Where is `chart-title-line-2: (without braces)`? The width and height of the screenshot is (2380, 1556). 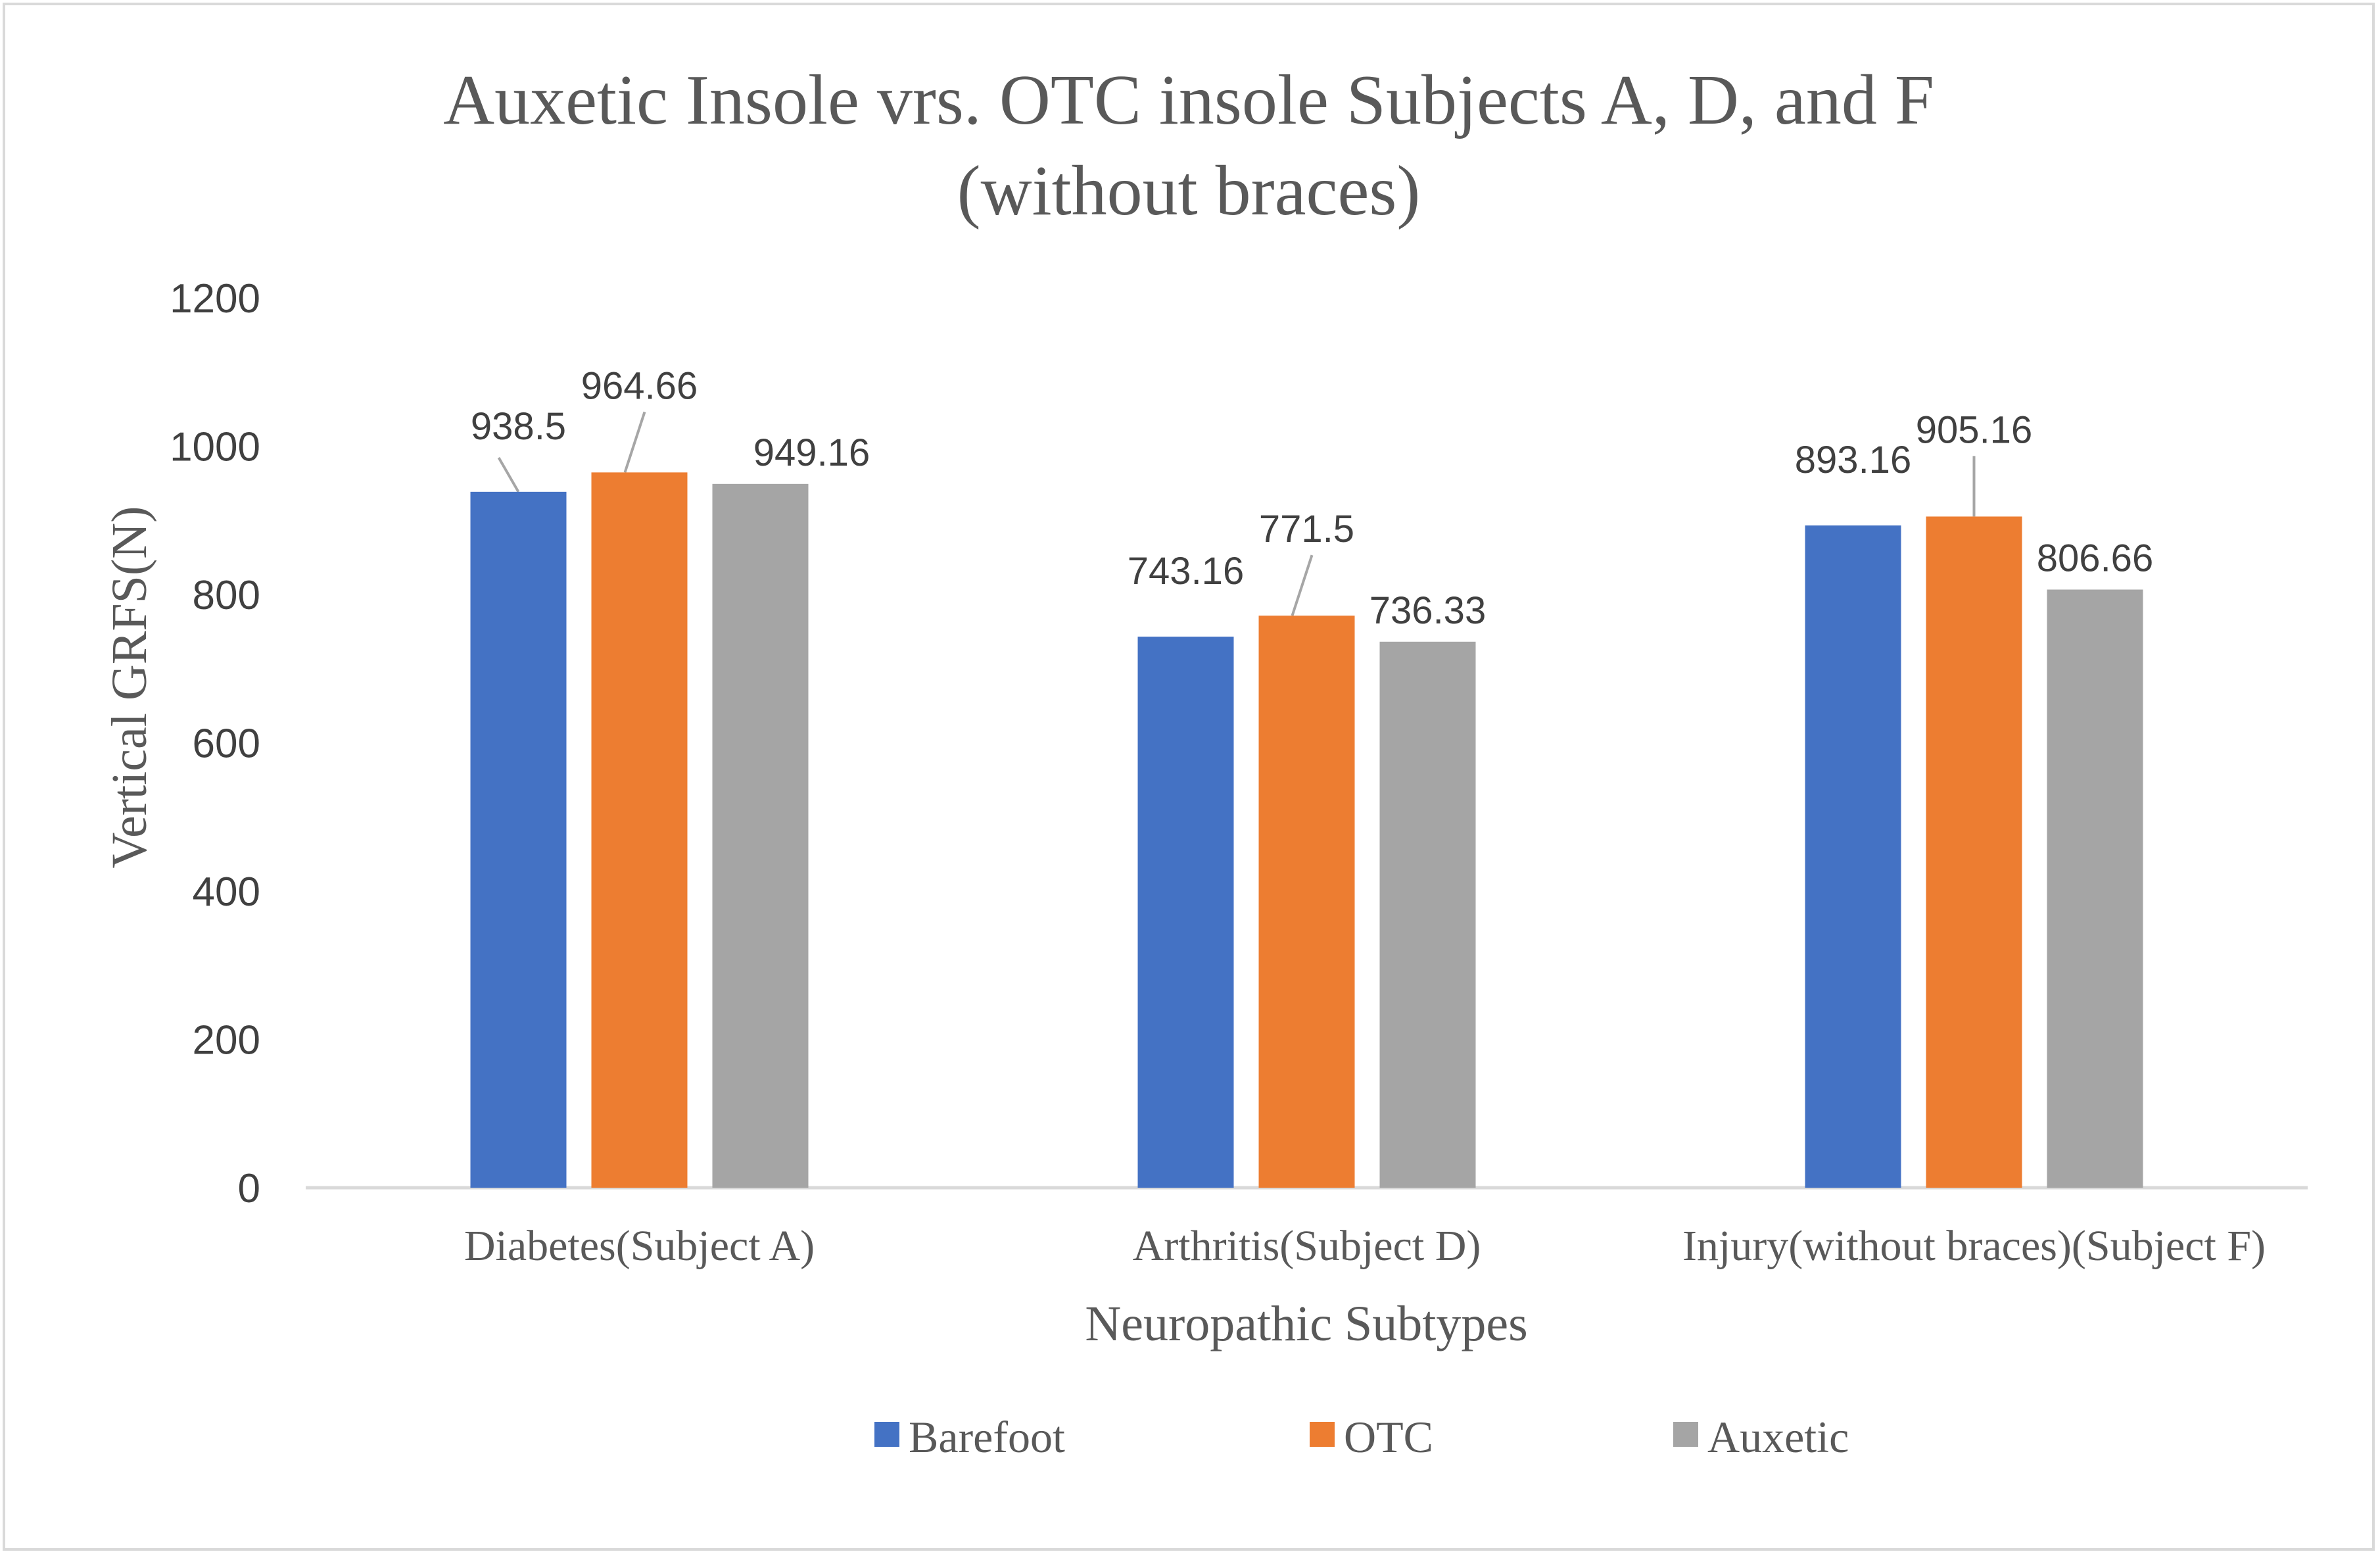 chart-title-line-2: (without braces) is located at coordinates (1189, 191).